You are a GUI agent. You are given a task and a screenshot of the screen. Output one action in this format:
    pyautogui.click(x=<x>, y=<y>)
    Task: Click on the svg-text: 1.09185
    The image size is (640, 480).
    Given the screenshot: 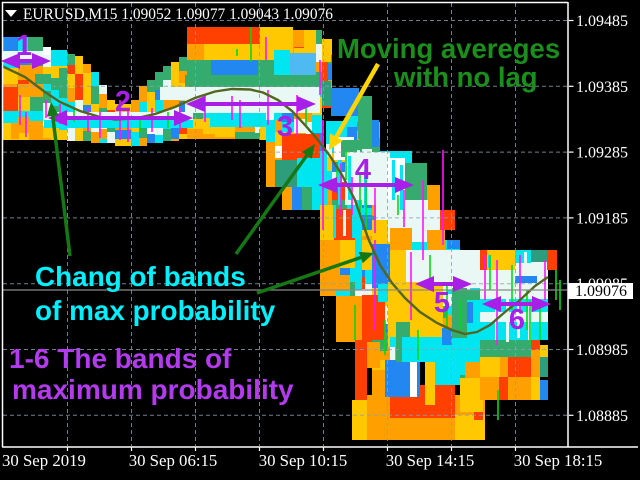 What is the action you would take?
    pyautogui.click(x=602, y=218)
    